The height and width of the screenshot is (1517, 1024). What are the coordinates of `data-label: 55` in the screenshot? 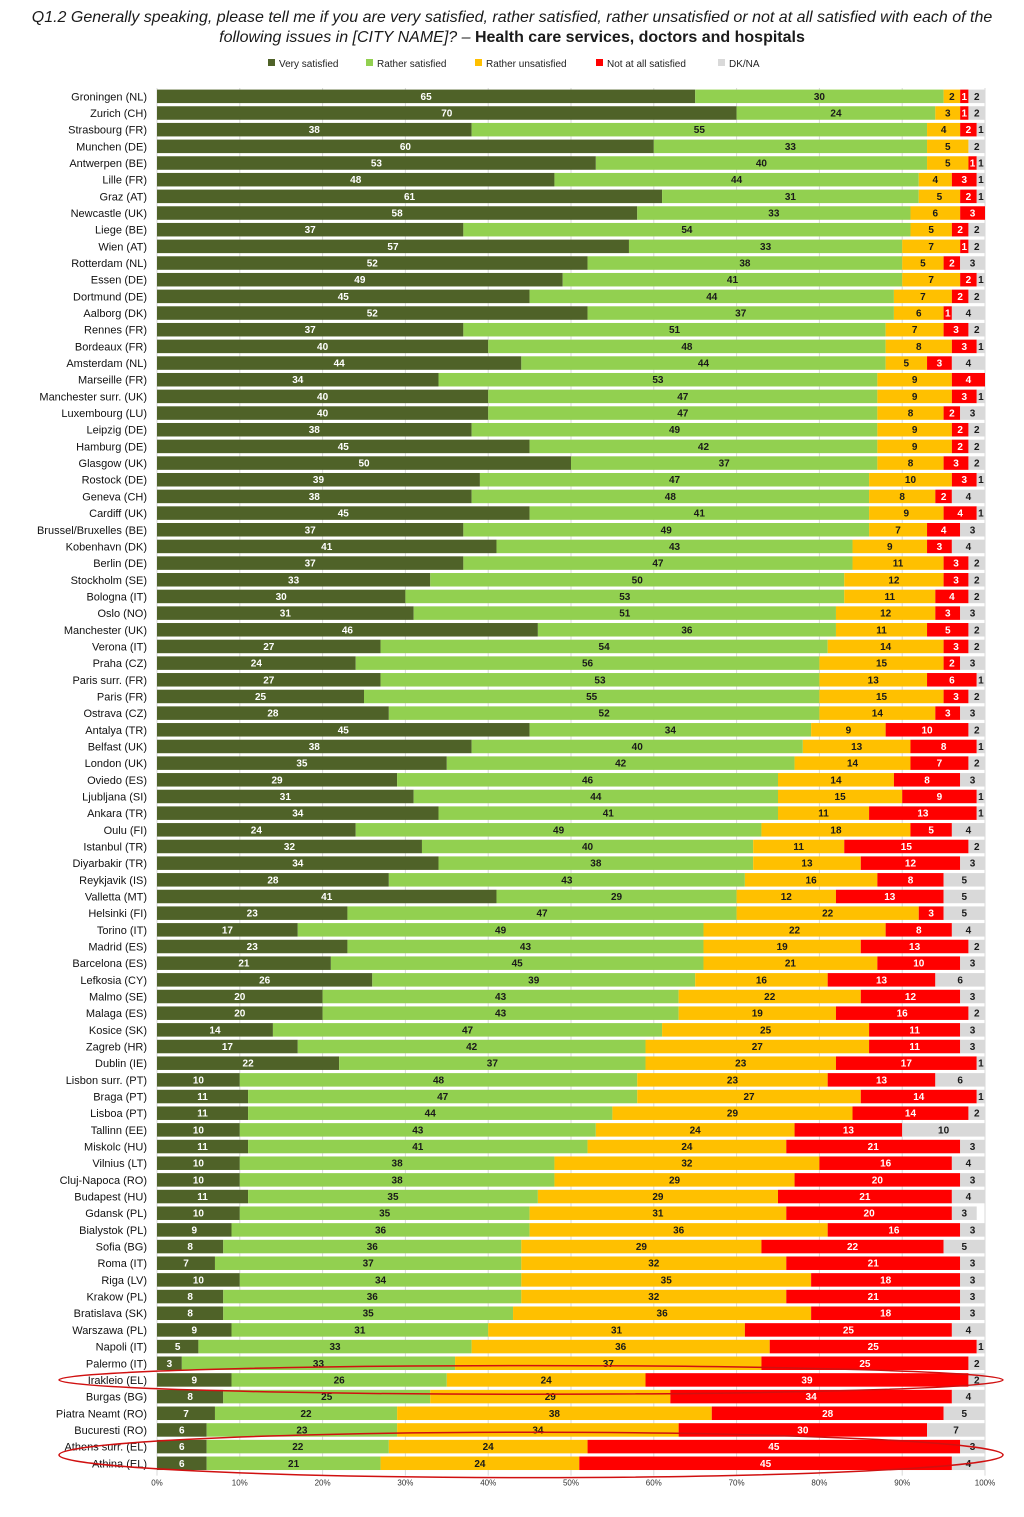 It's located at (592, 697).